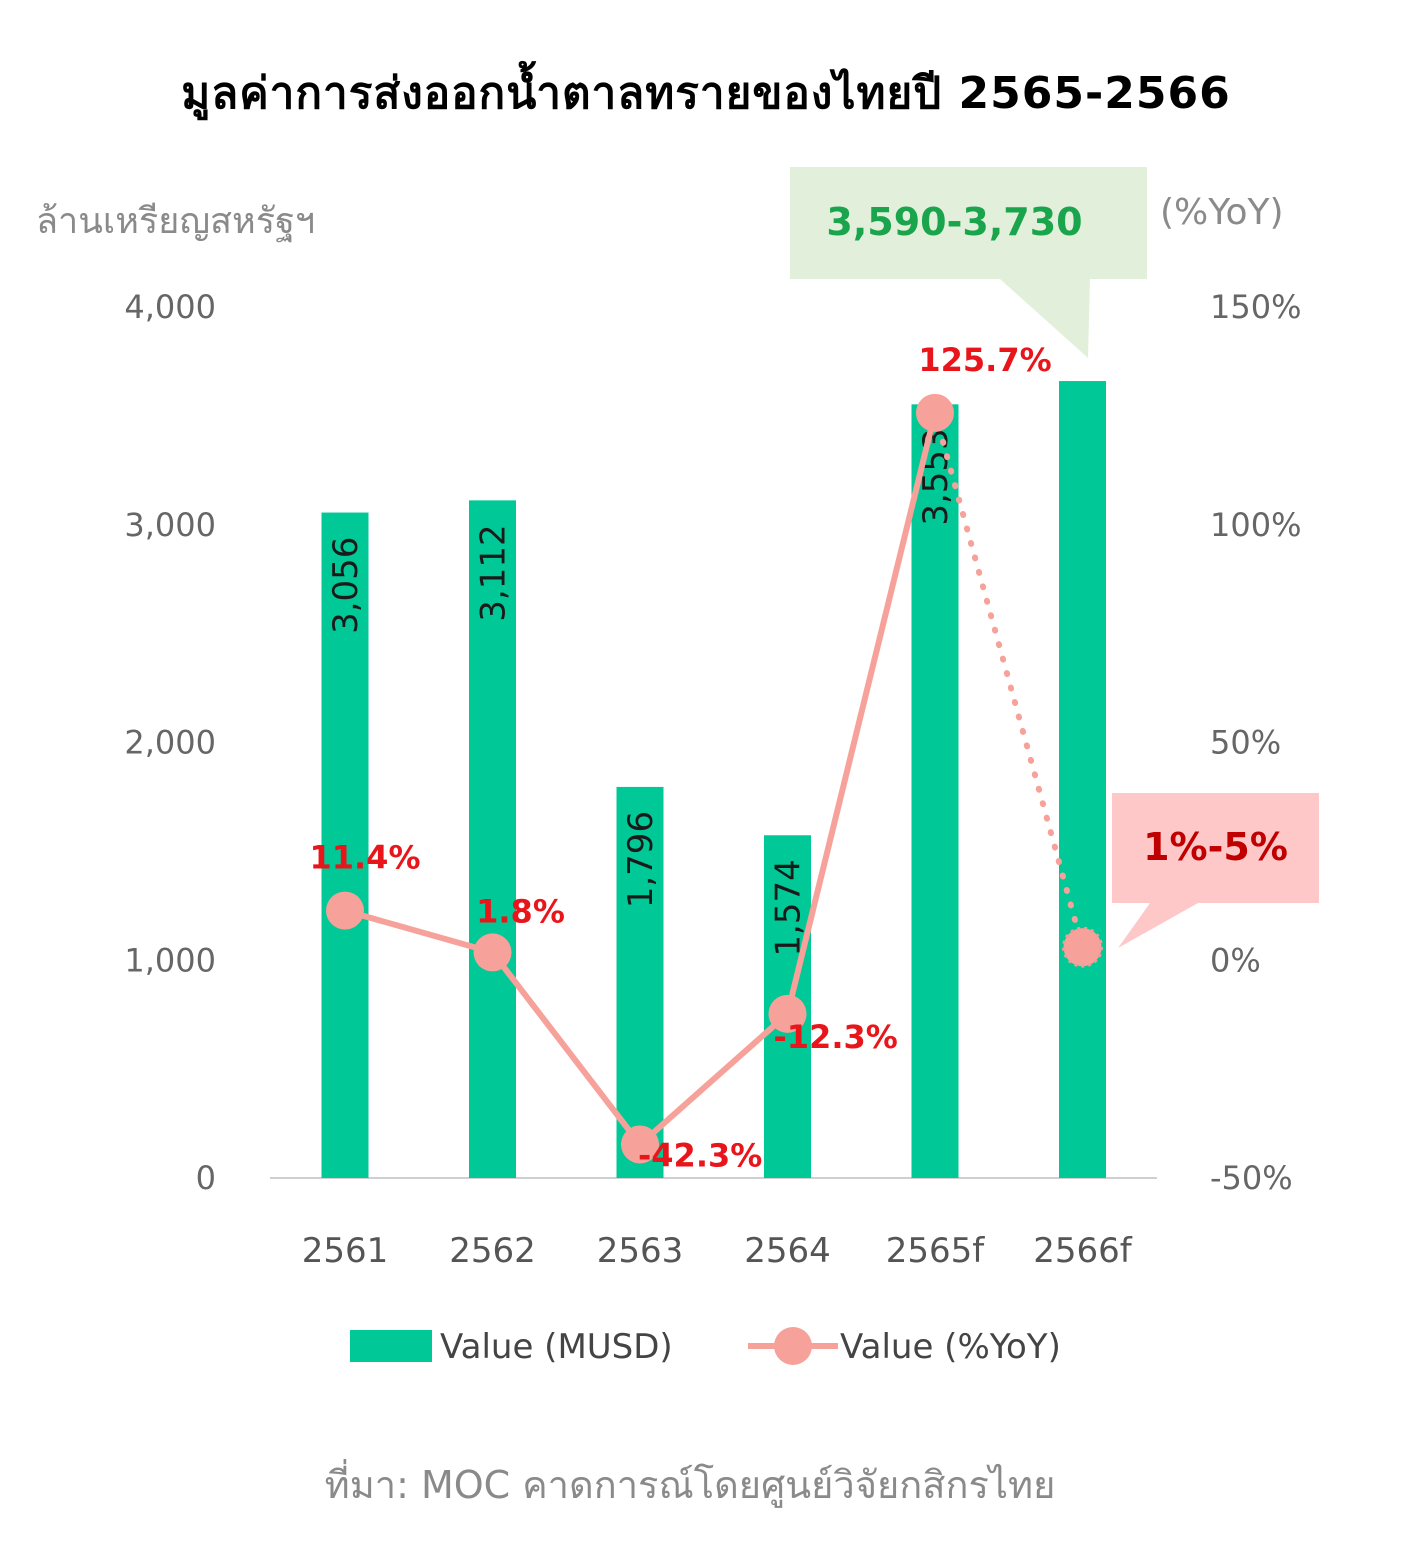 The height and width of the screenshot is (1561, 1412). I want to click on category-label: 2562, so click(492, 1251).